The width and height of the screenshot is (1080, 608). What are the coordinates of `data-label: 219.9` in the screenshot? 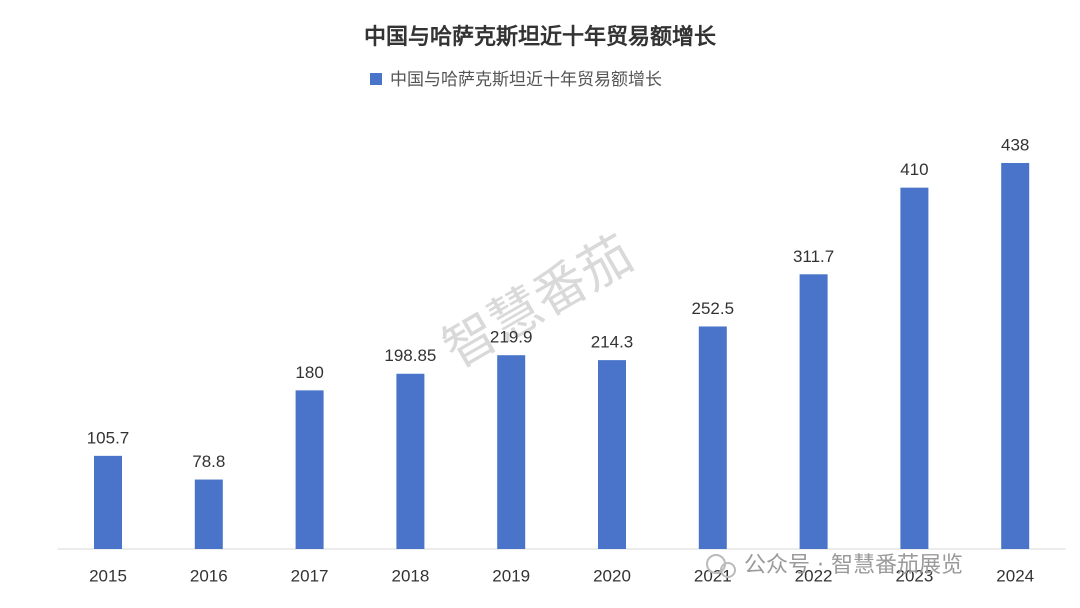 It's located at (511, 337).